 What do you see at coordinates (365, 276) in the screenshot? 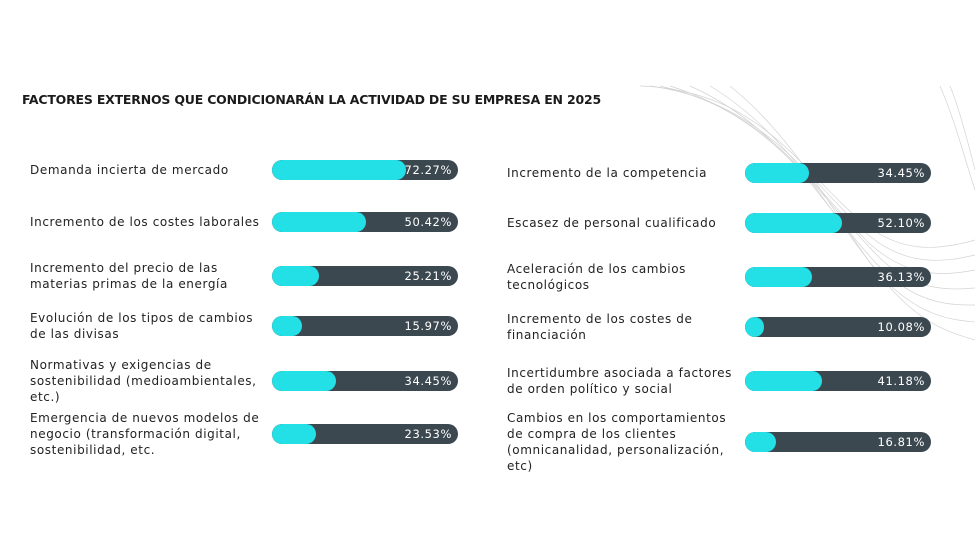
I see `bar-track: 25.21%` at bounding box center [365, 276].